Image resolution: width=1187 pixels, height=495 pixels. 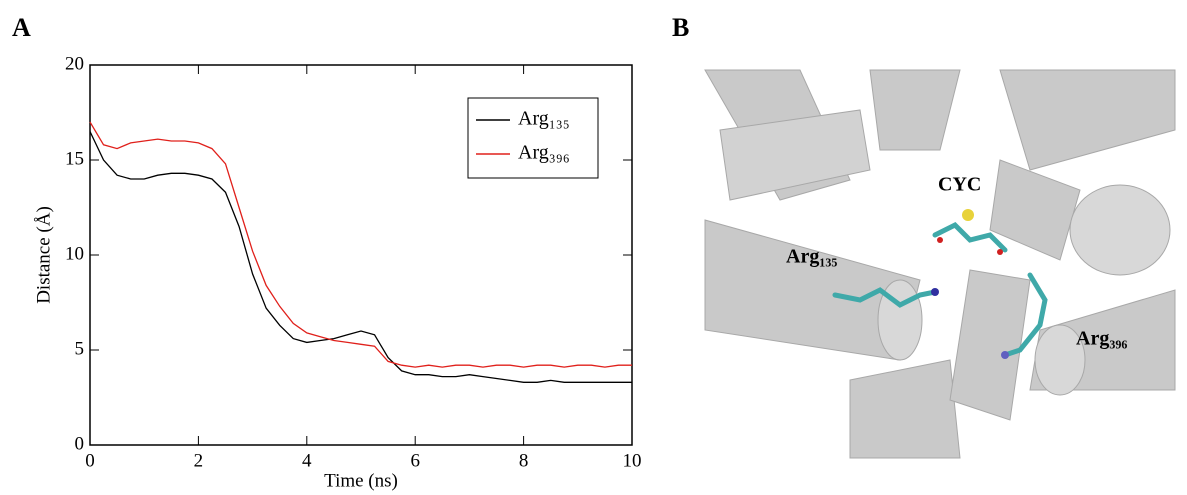 What do you see at coordinates (680, 27) in the screenshot?
I see `panel-label: B` at bounding box center [680, 27].